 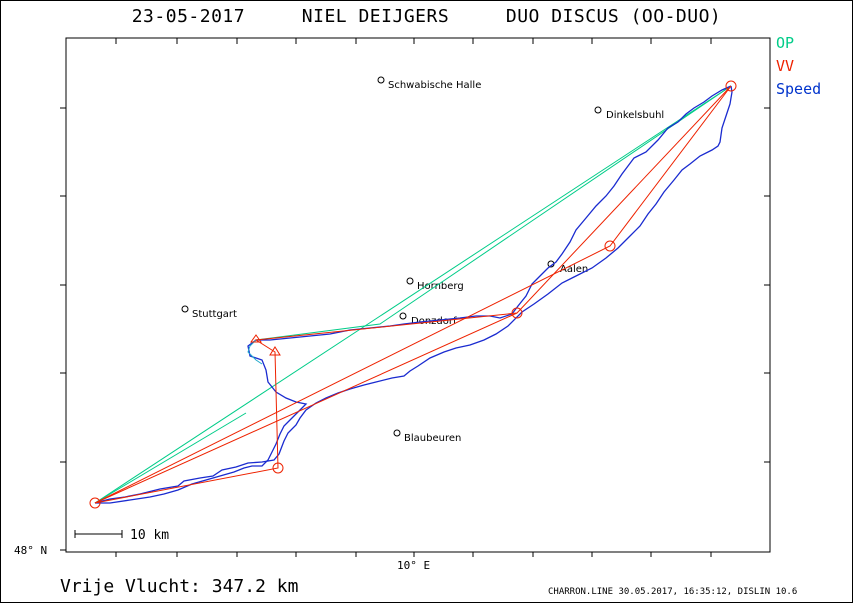 I want to click on glider-name: DUO DISCUS (OO-DUO), so click(x=613, y=16).